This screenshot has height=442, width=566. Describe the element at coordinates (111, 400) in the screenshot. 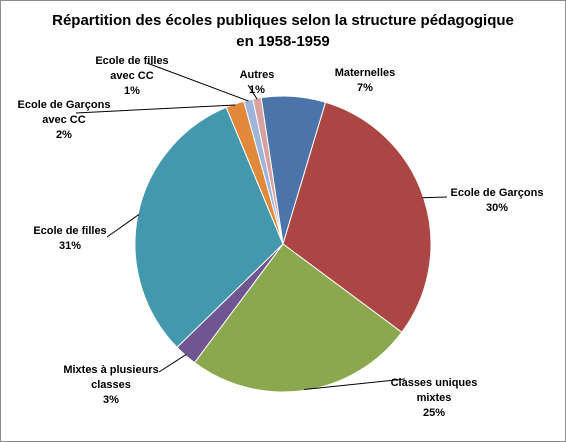

I see `slice-label-pct: 3%` at that location.